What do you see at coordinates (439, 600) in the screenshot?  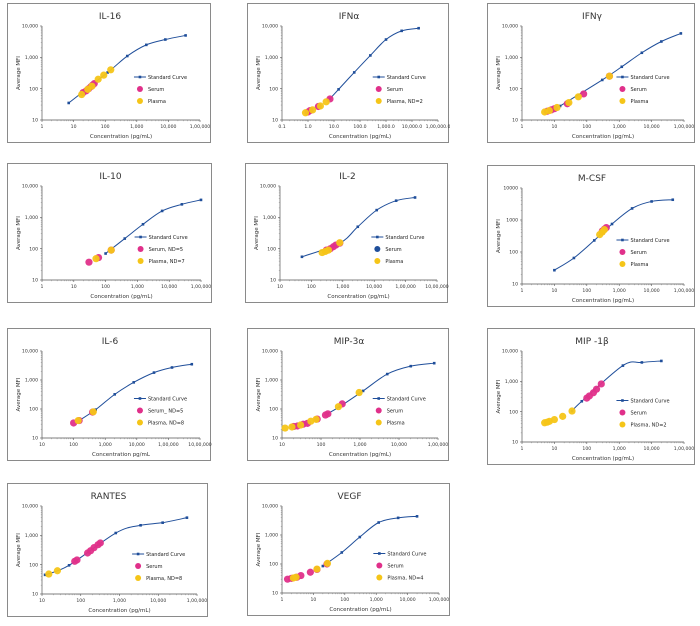 I see `x-tick-label: 1,00,000` at bounding box center [439, 600].